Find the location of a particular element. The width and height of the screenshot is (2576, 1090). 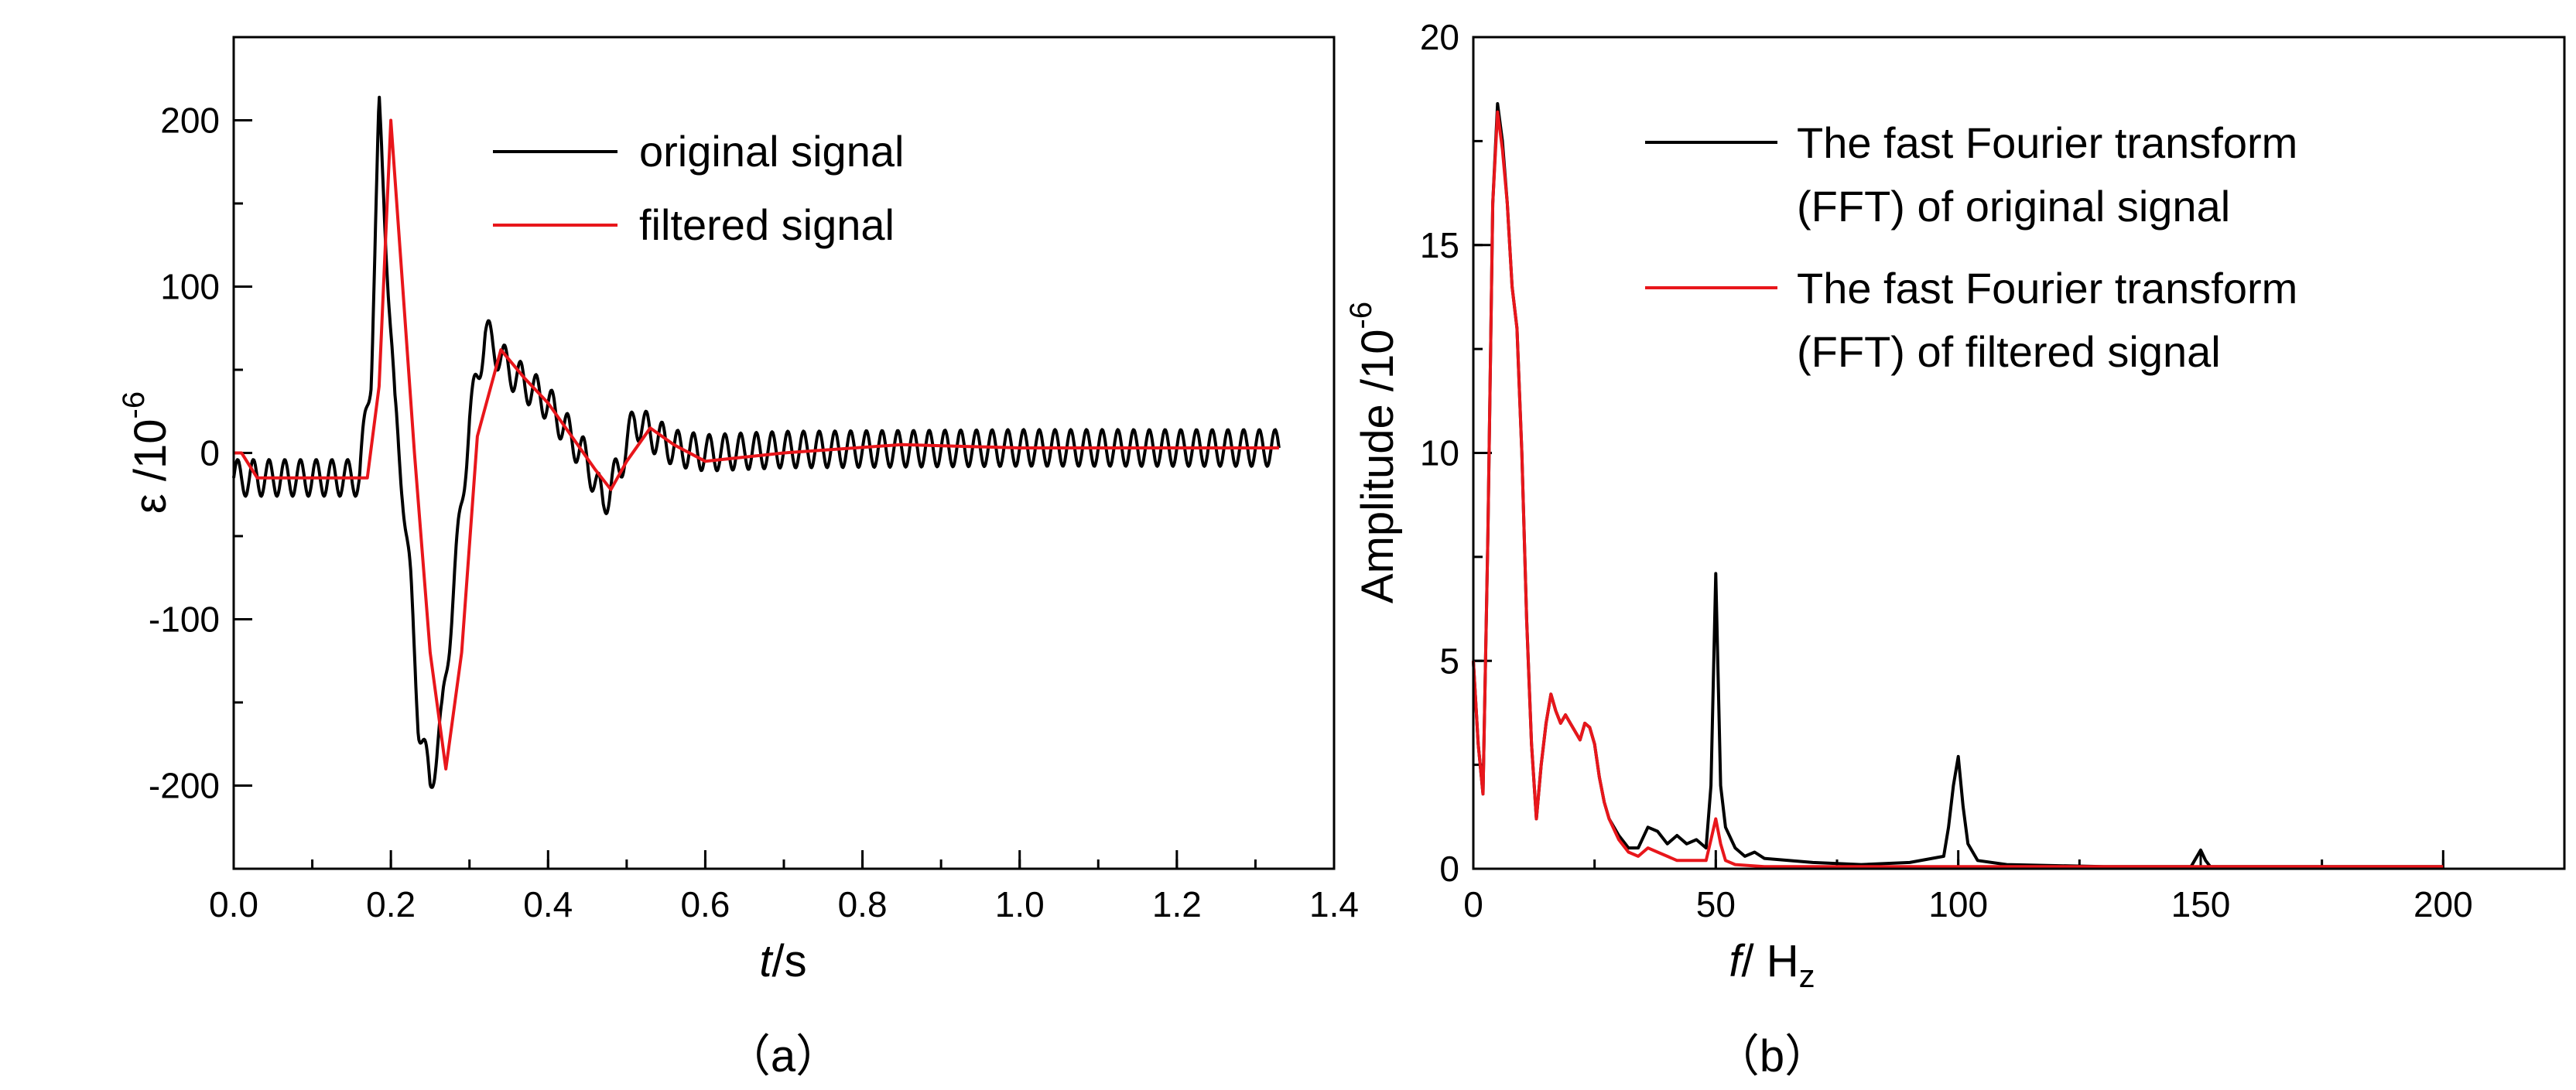

y-tick-label: 200 is located at coordinates (190, 121).